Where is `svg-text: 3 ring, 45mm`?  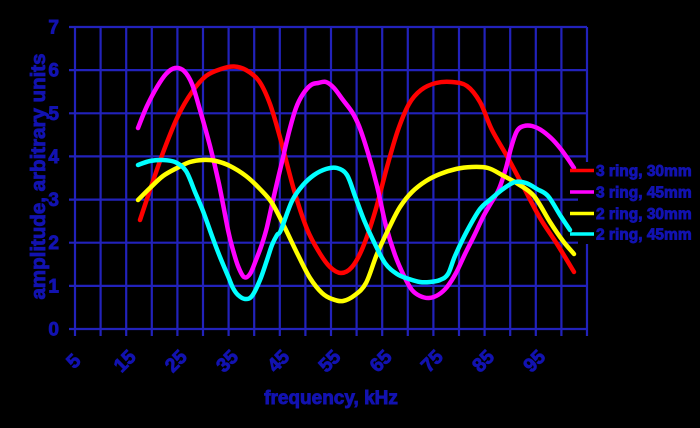
svg-text: 3 ring, 45mm is located at coordinates (644, 193).